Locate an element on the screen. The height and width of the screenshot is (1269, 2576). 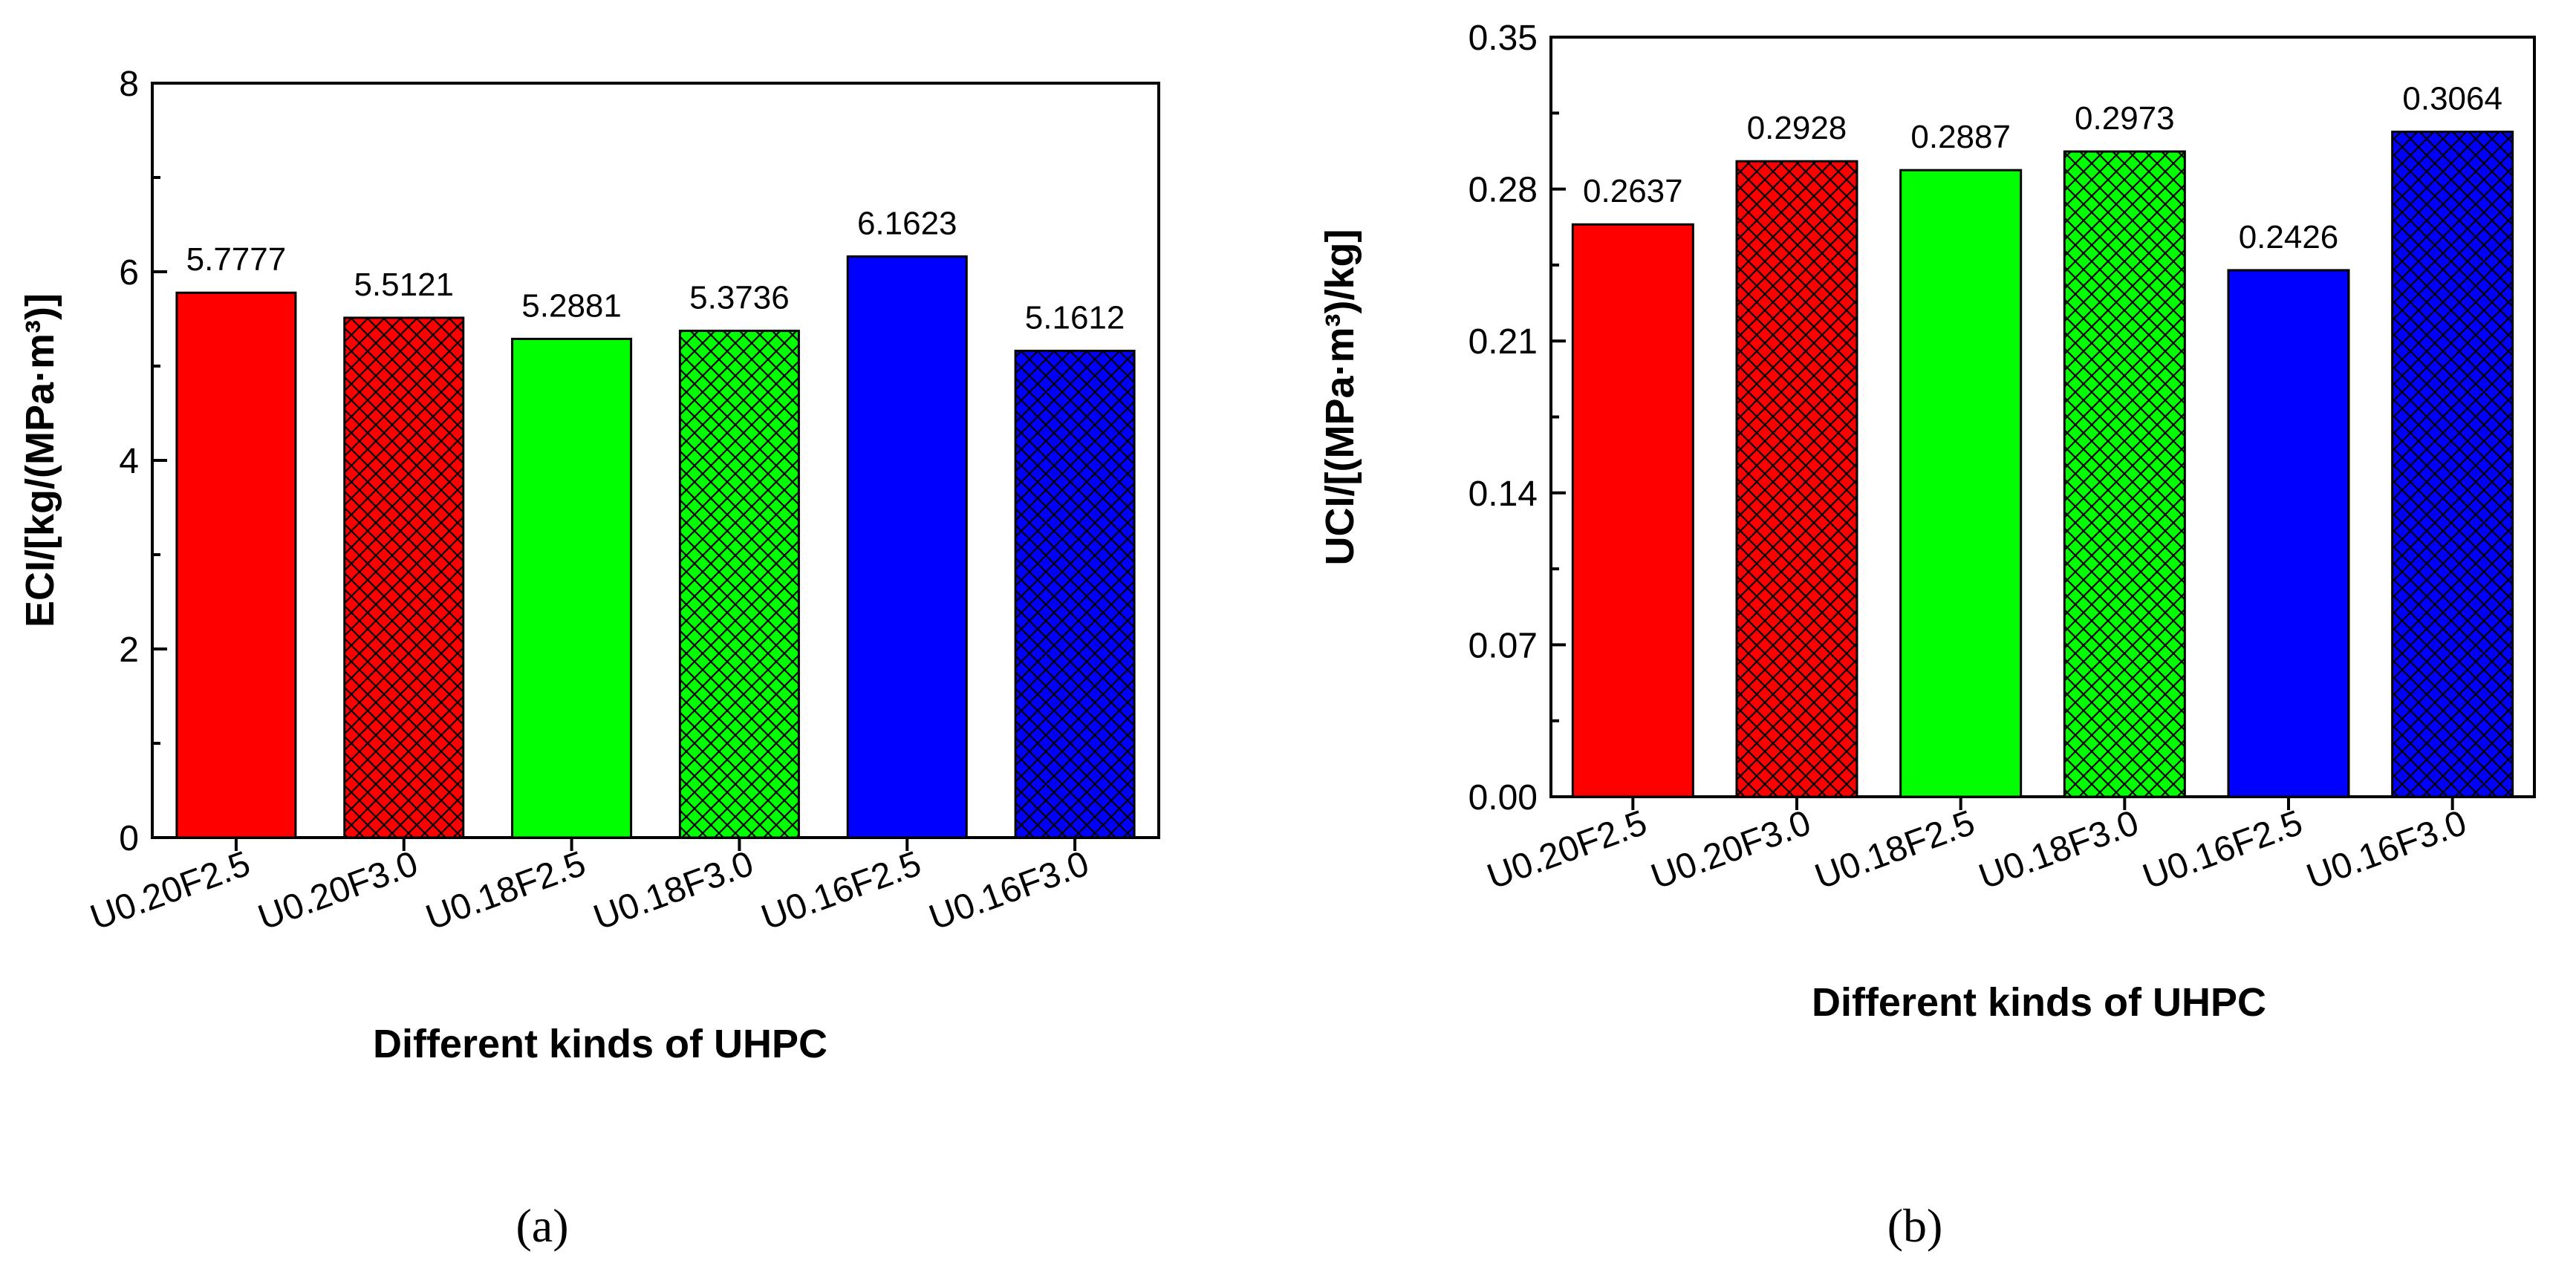
y-tick-label: 0.21 is located at coordinates (1503, 342).